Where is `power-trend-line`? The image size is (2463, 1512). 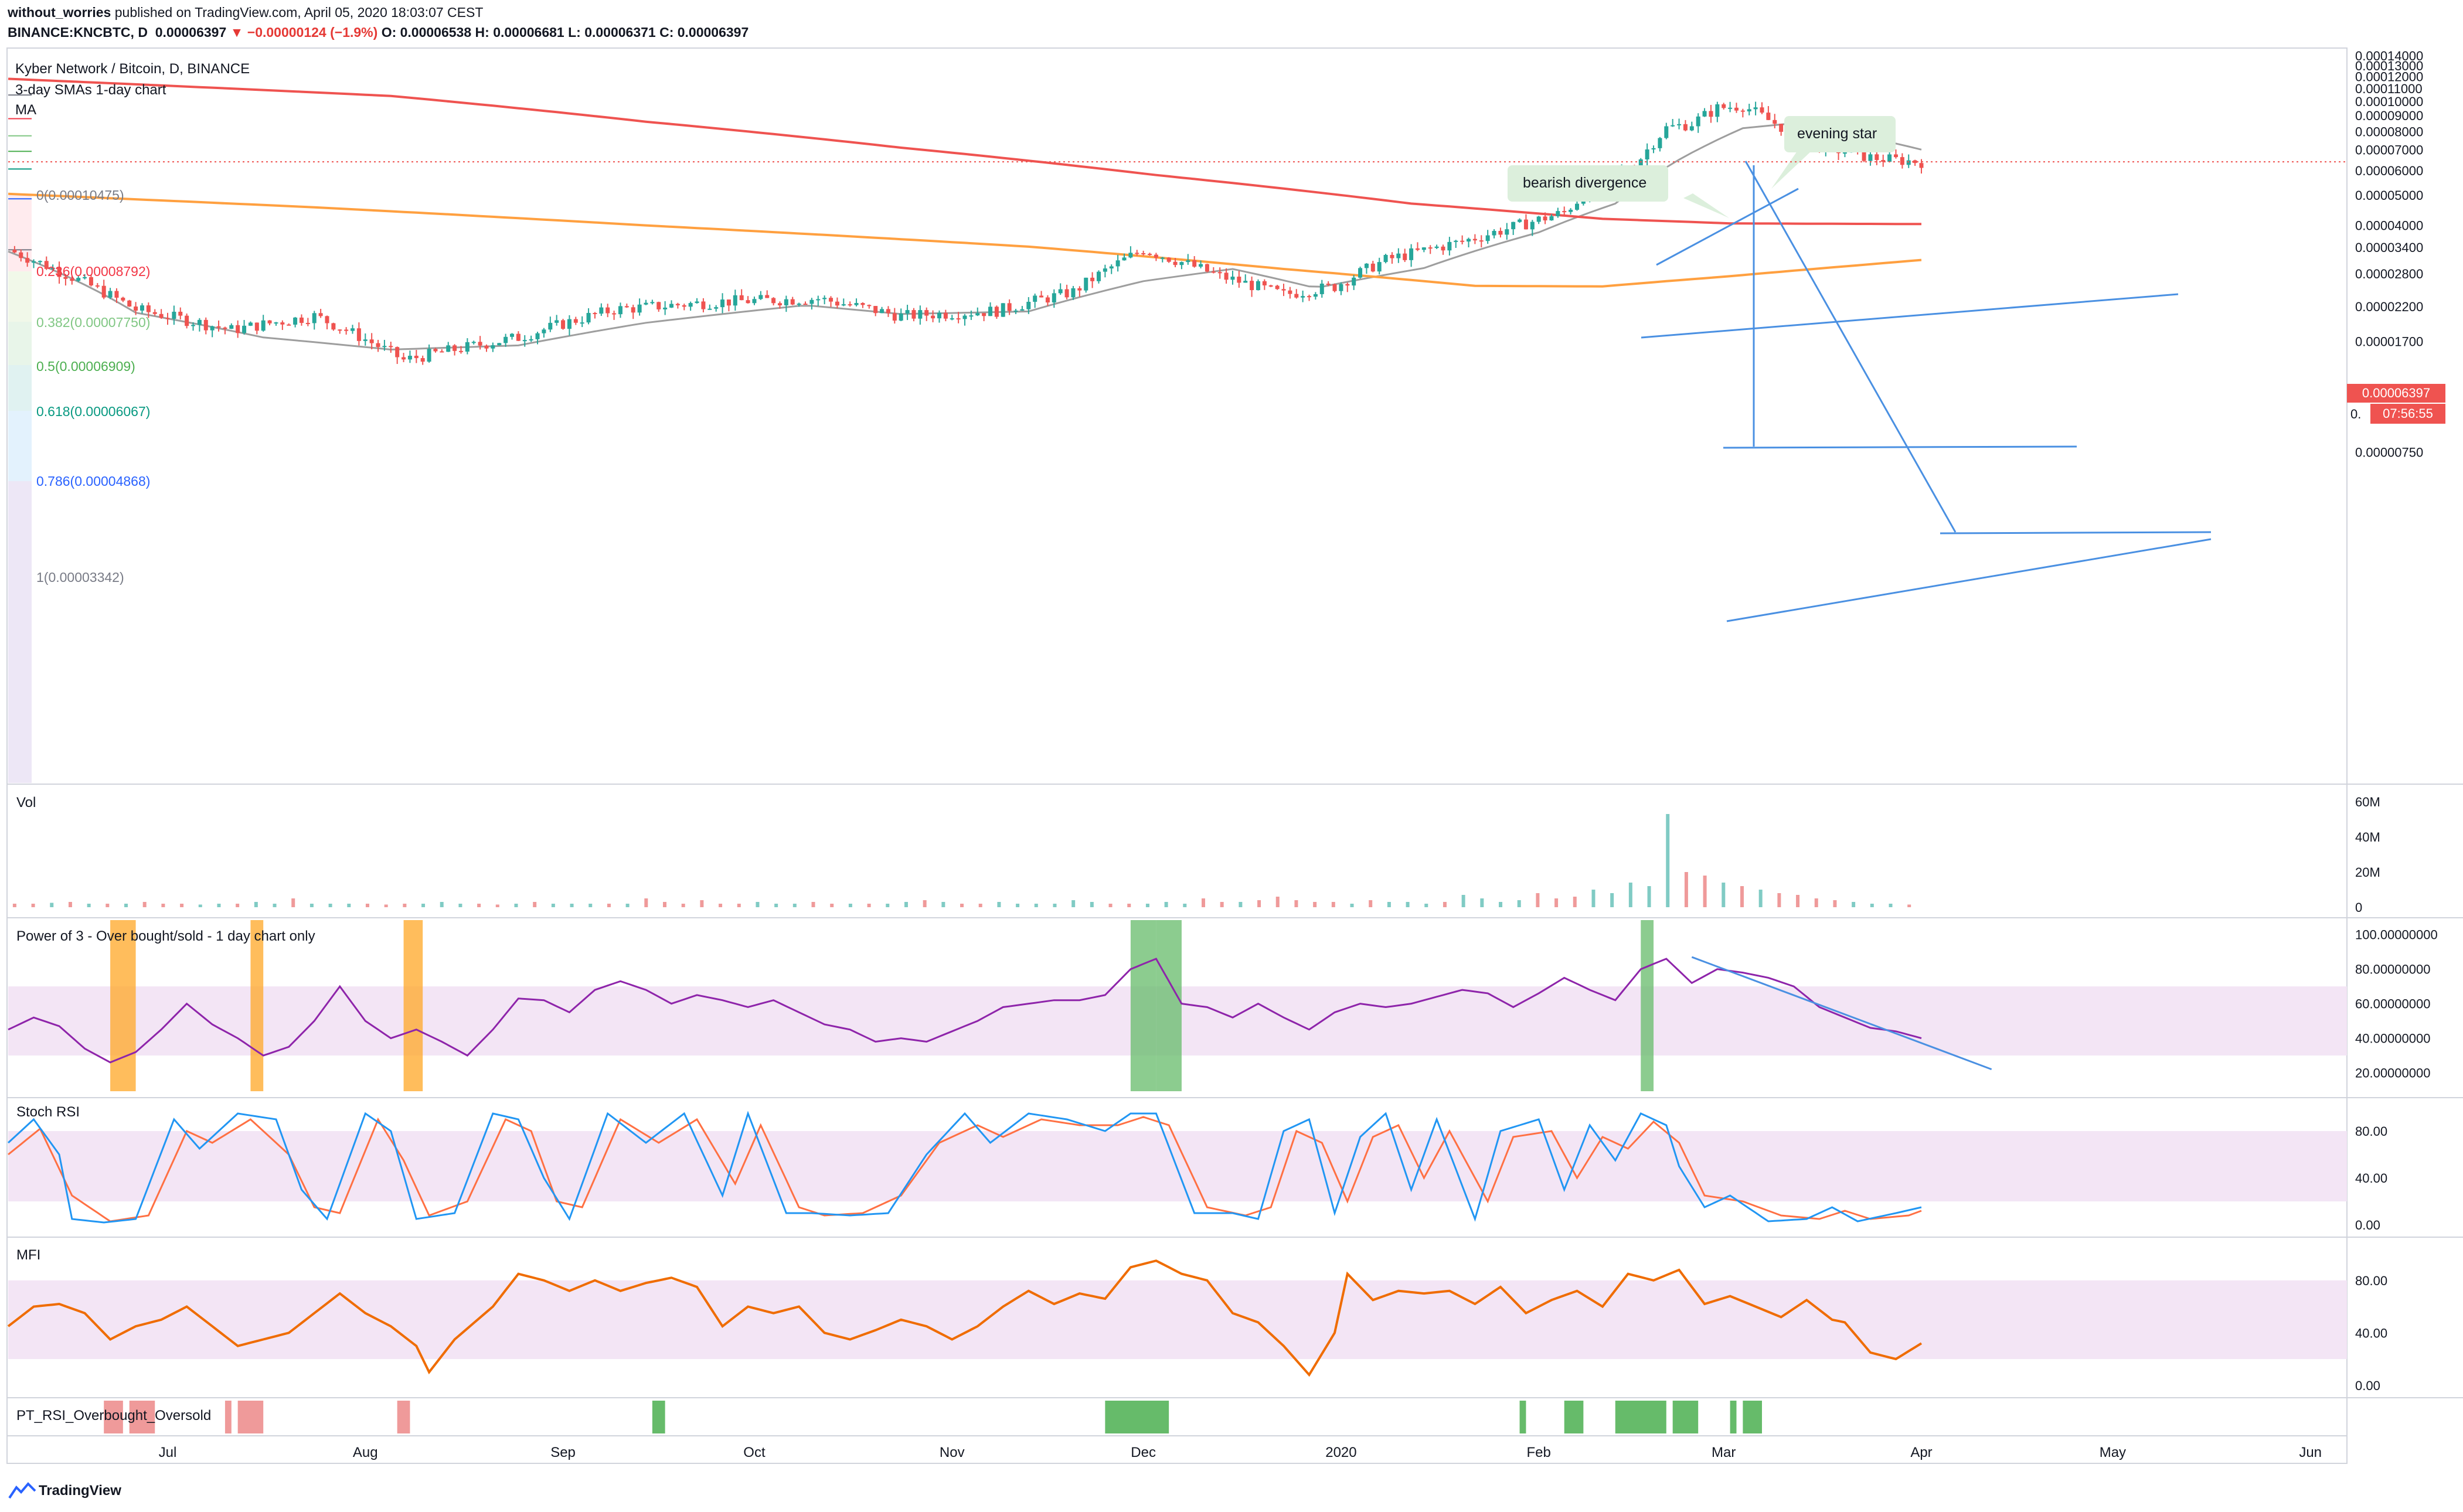 power-trend-line is located at coordinates (1842, 1013).